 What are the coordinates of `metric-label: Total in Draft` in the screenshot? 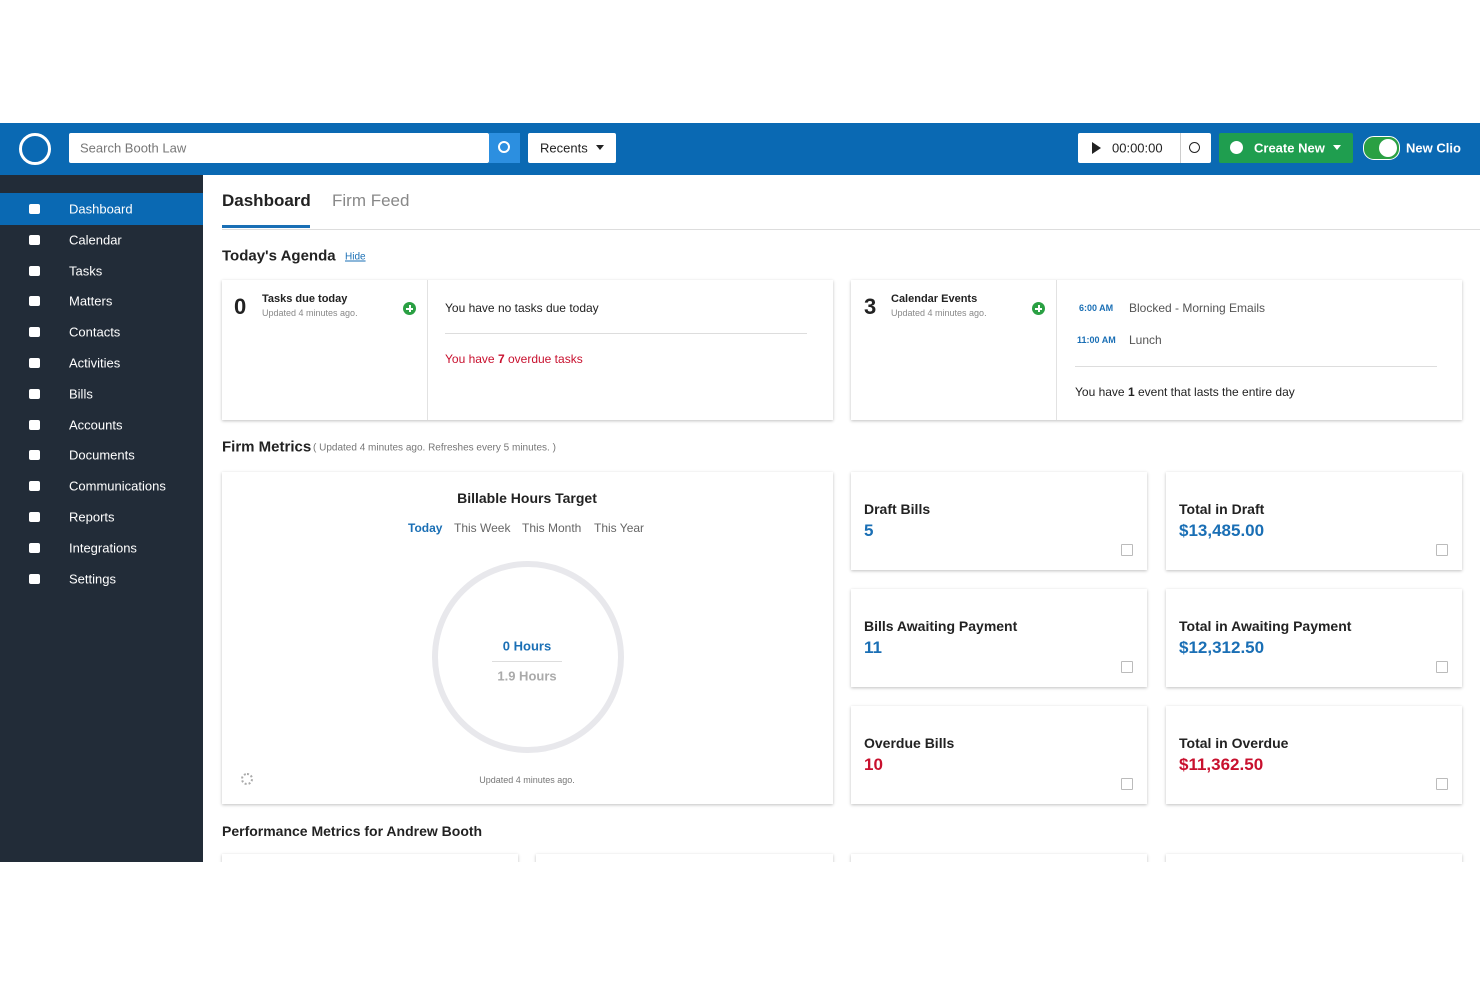 It's located at (1222, 509).